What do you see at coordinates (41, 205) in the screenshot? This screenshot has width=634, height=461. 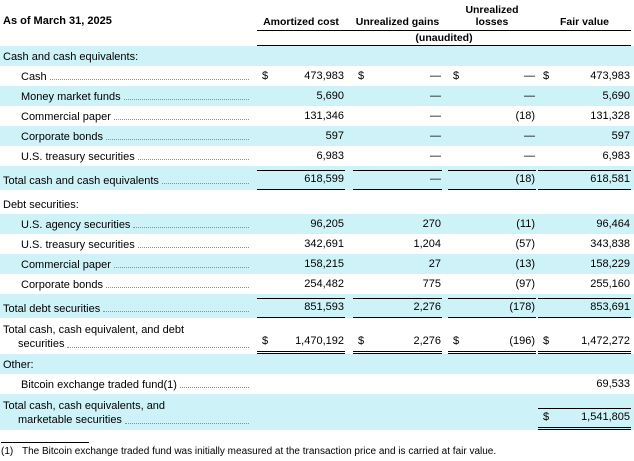 I see `section-label: Debt securities:` at bounding box center [41, 205].